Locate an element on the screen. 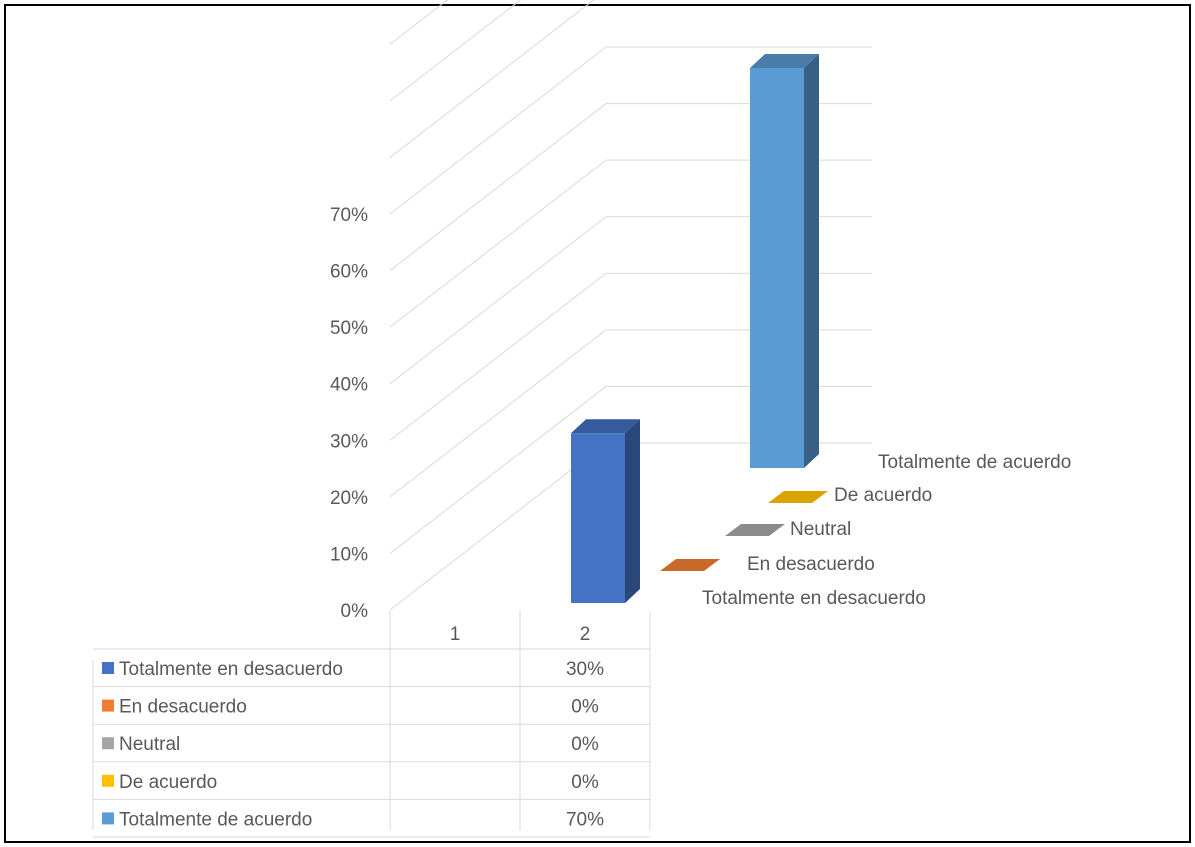  depth-axis-label: Neutral is located at coordinates (820, 529).